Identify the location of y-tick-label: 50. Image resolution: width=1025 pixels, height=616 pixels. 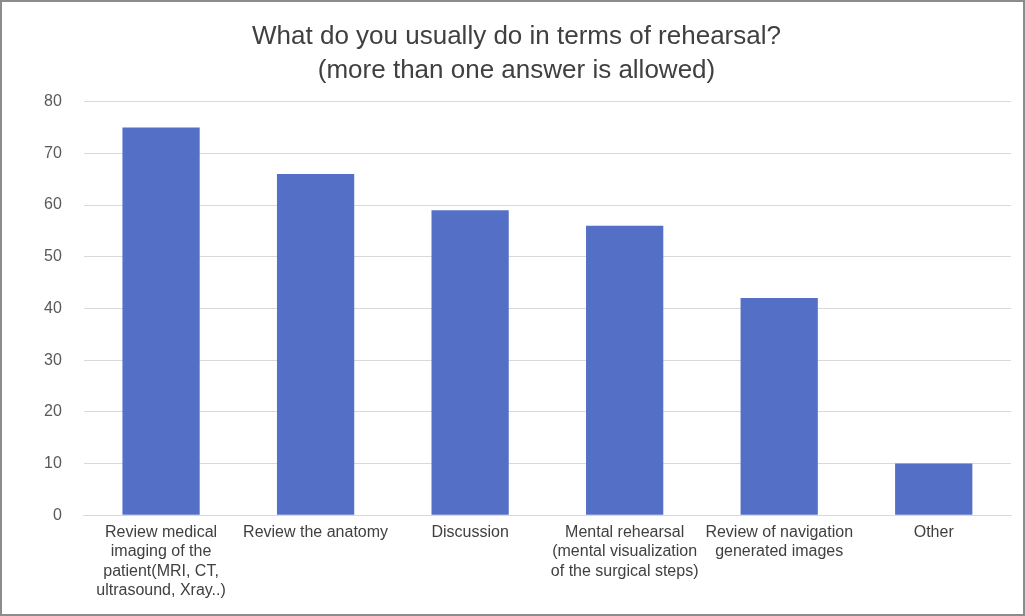
(53, 256).